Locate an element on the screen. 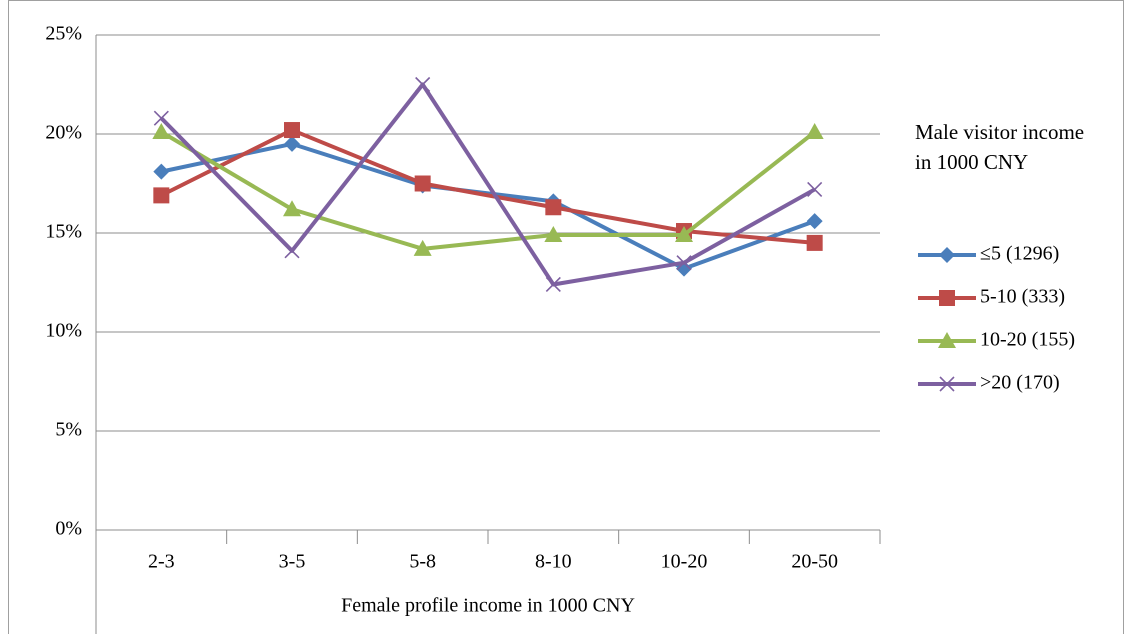  legend-label: 5-10 (333) is located at coordinates (1022, 297).